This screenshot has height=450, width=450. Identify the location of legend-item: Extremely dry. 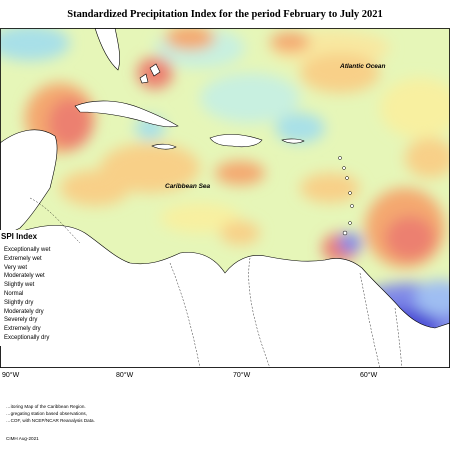
(22, 329).